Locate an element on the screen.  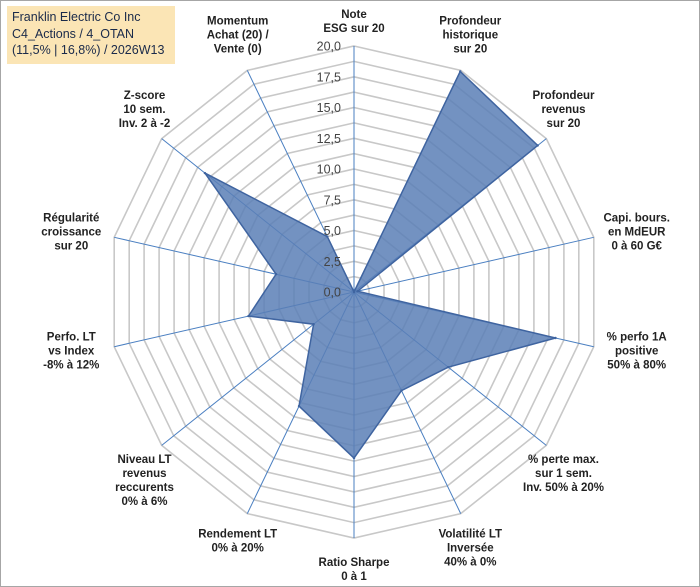
axis-label: Inv. 2 à -2 is located at coordinates (145, 124).